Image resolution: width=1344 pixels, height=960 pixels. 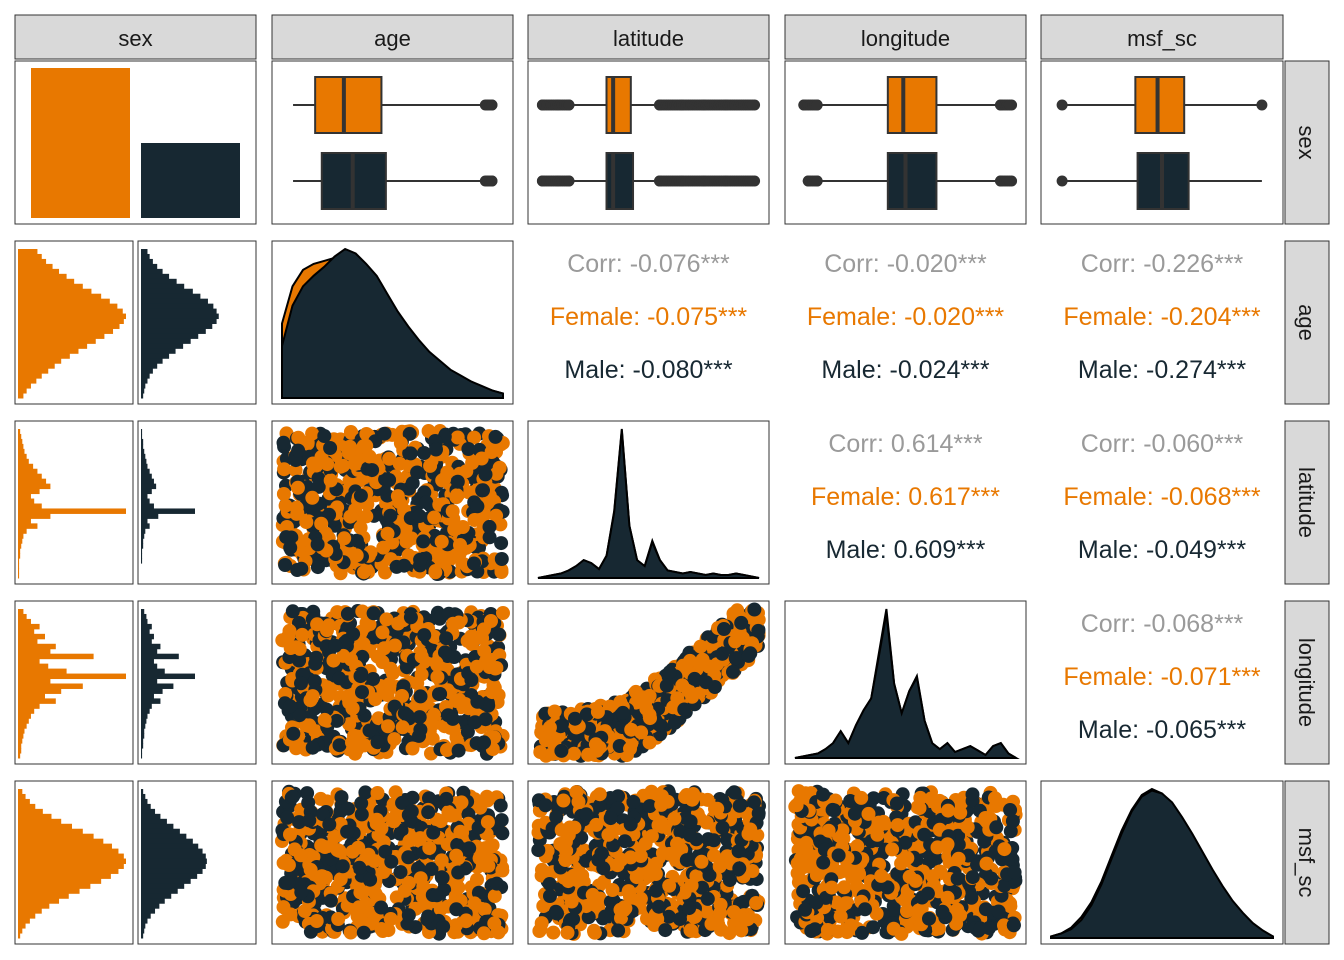 I want to click on boxplot-outlier-age-male, so click(x=492, y=181).